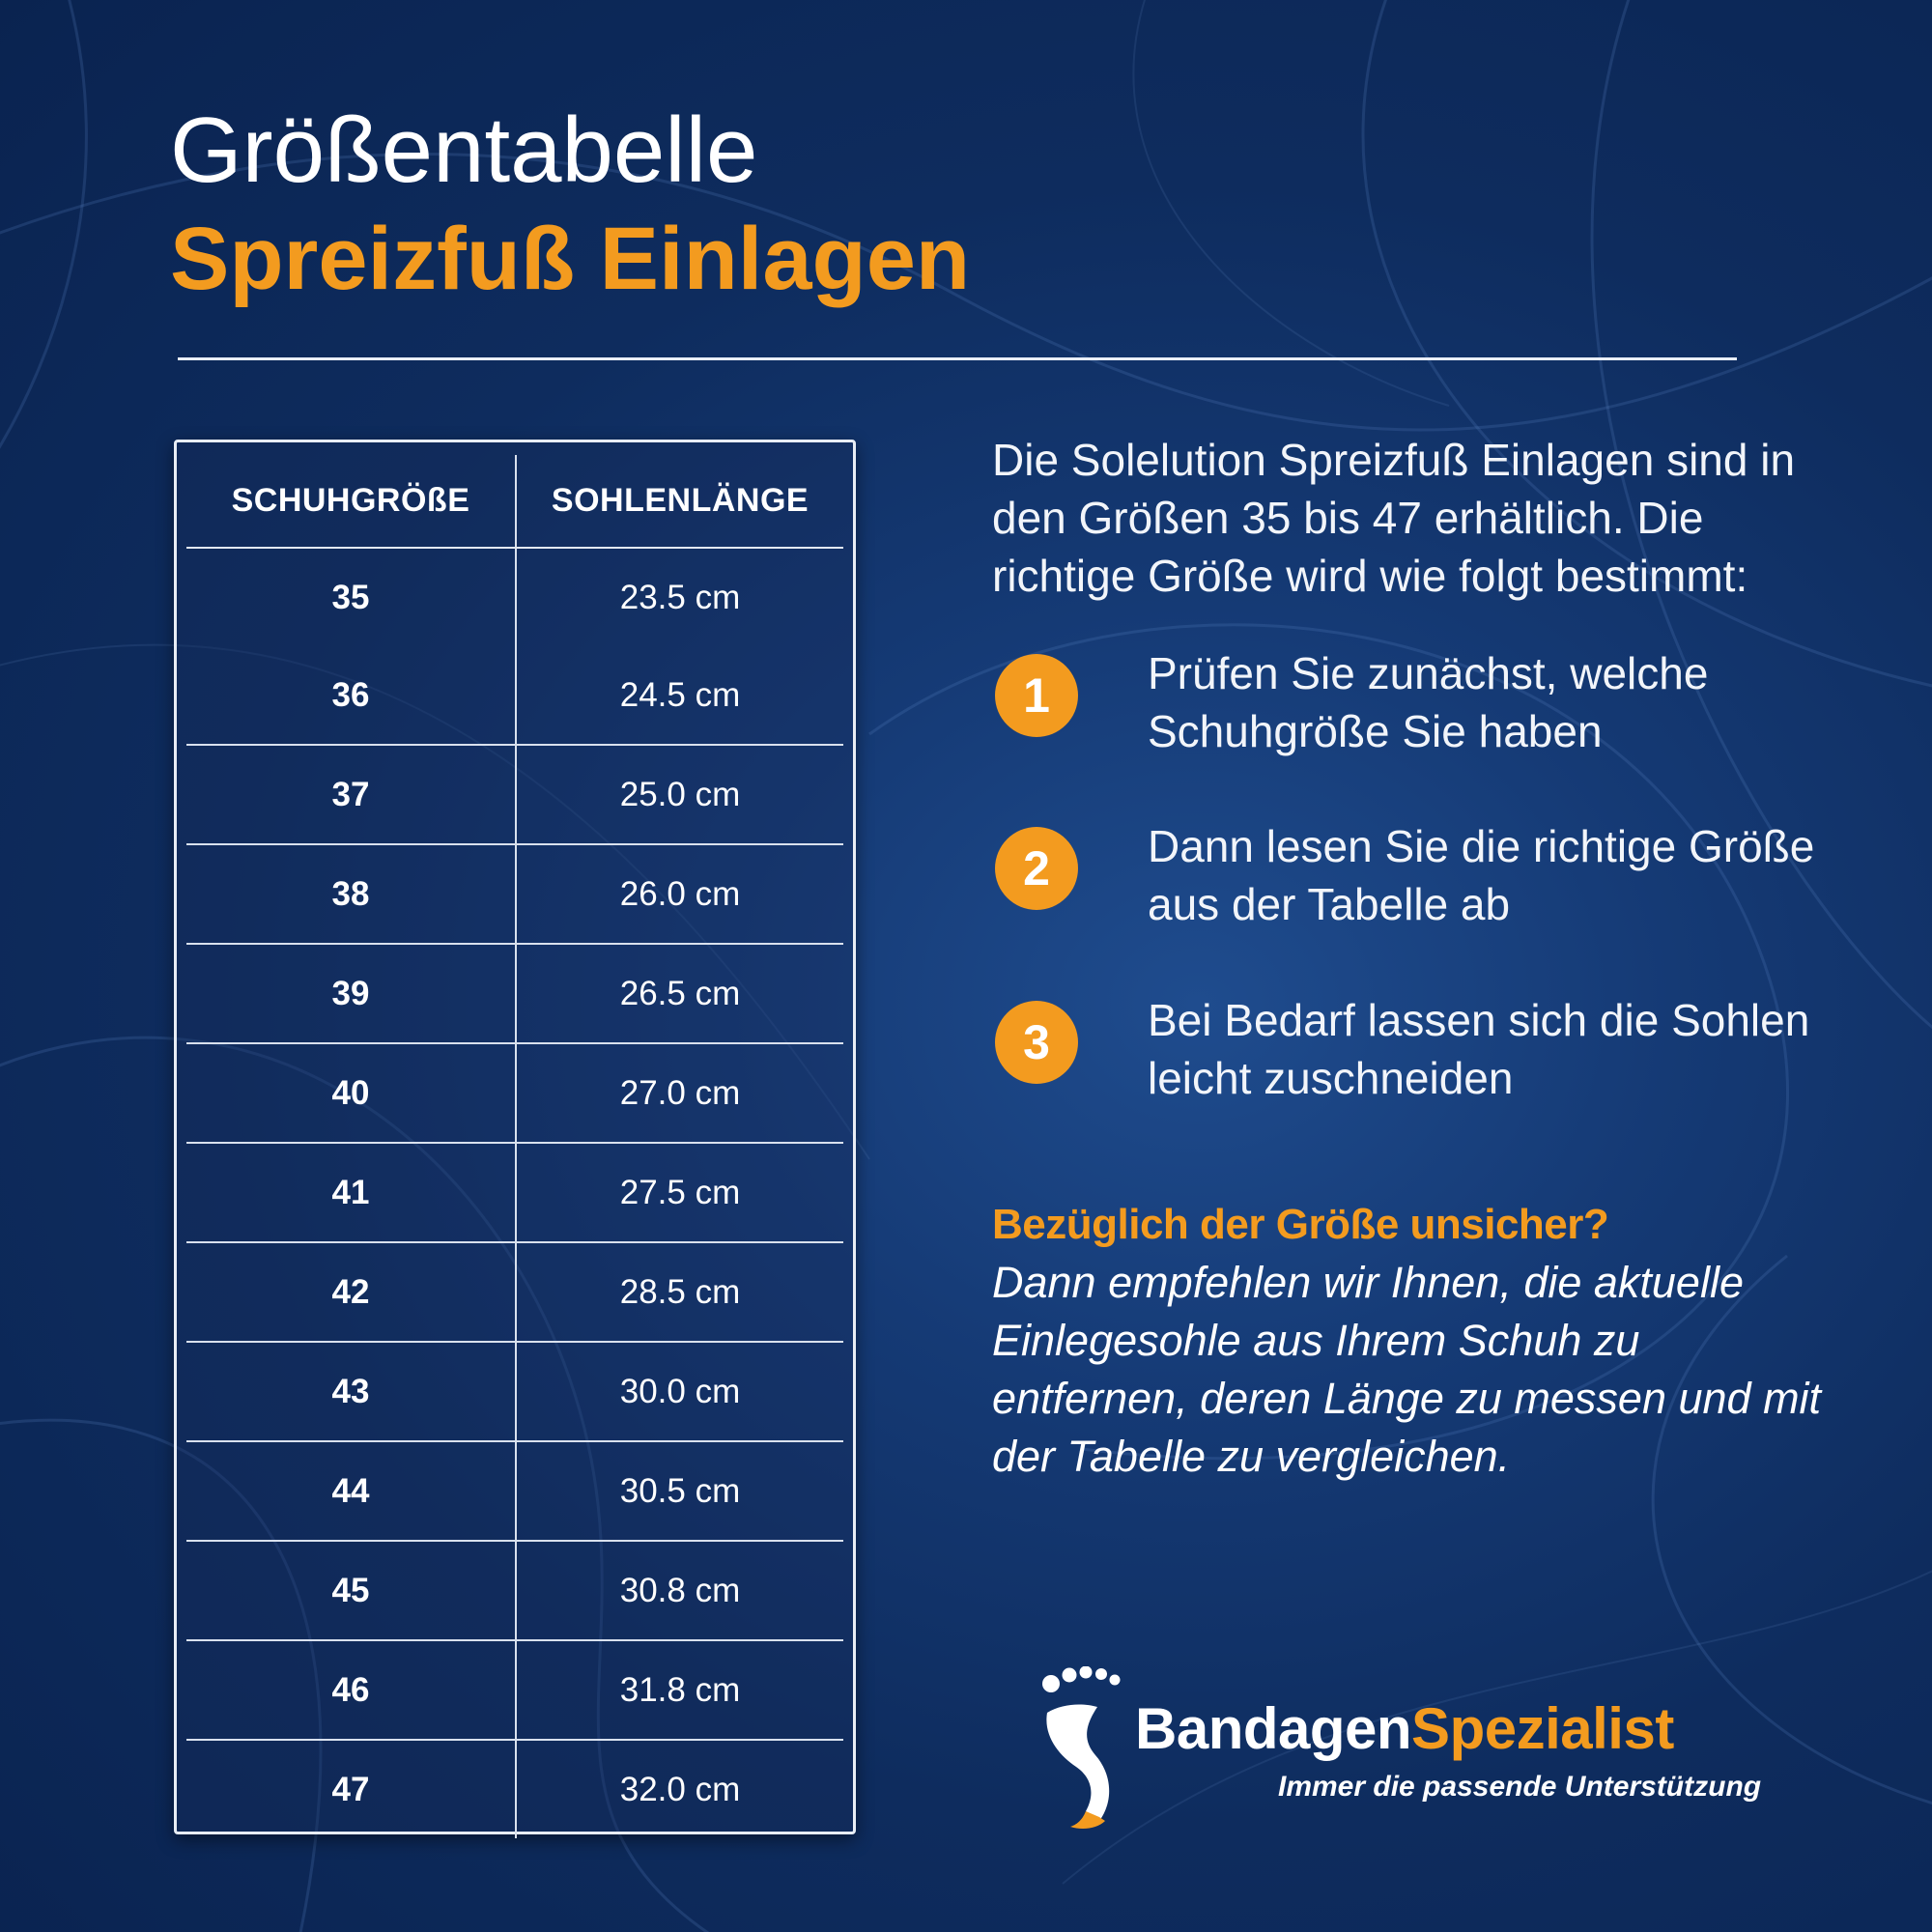 The image size is (1932, 1932). I want to click on table-row: 39 26.5 cm, so click(514, 993).